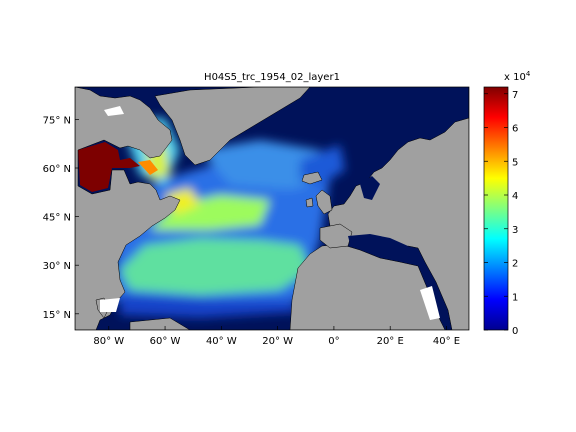 The image size is (576, 432). Describe the element at coordinates (515, 162) in the screenshot. I see `colorbar-tick-label: 5` at that location.